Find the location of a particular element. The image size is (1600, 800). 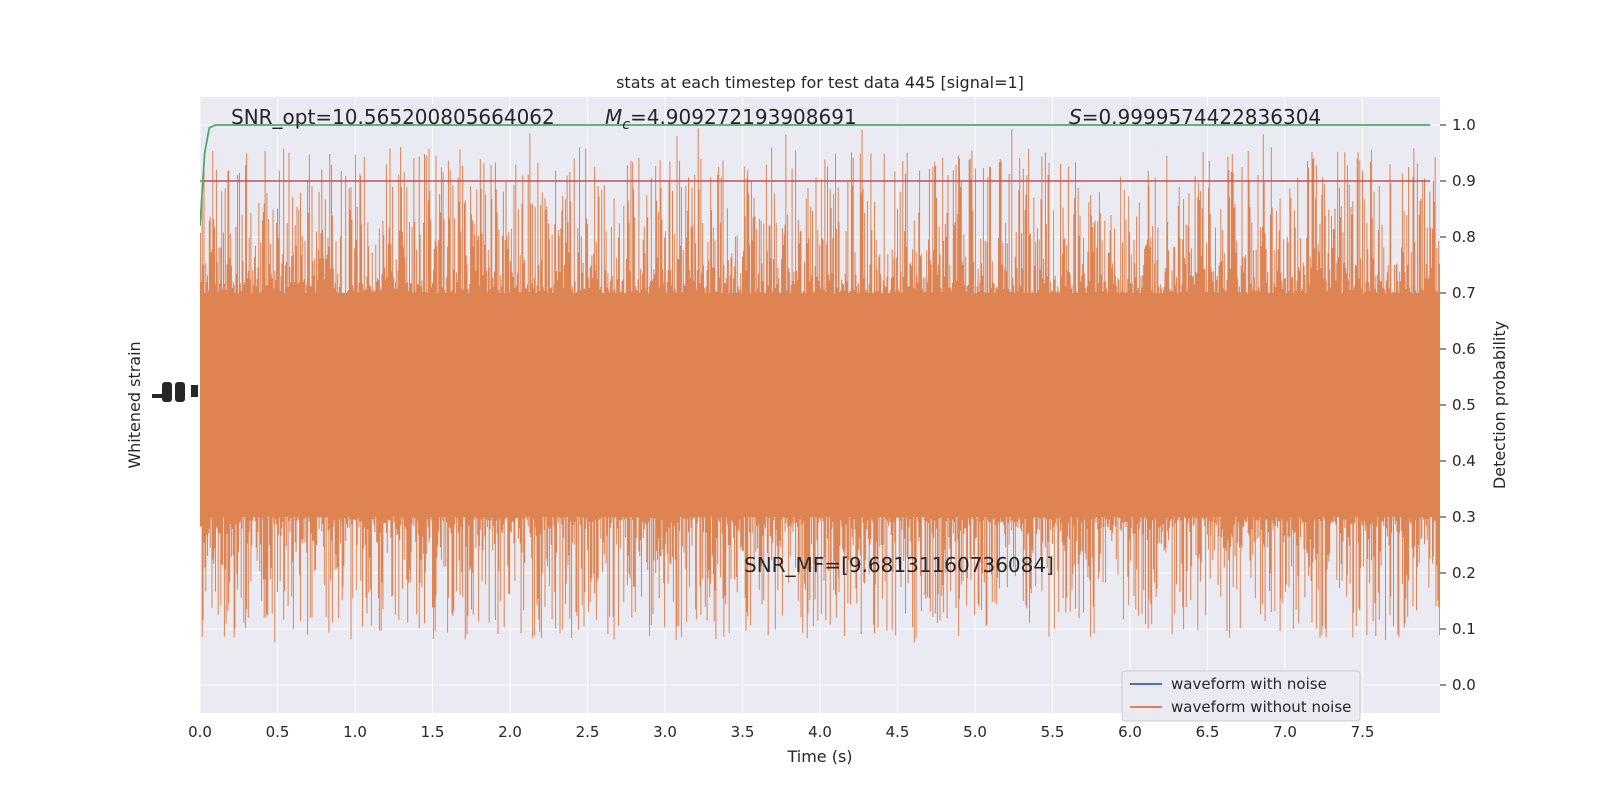

detection-probability-line is located at coordinates (815, 175).